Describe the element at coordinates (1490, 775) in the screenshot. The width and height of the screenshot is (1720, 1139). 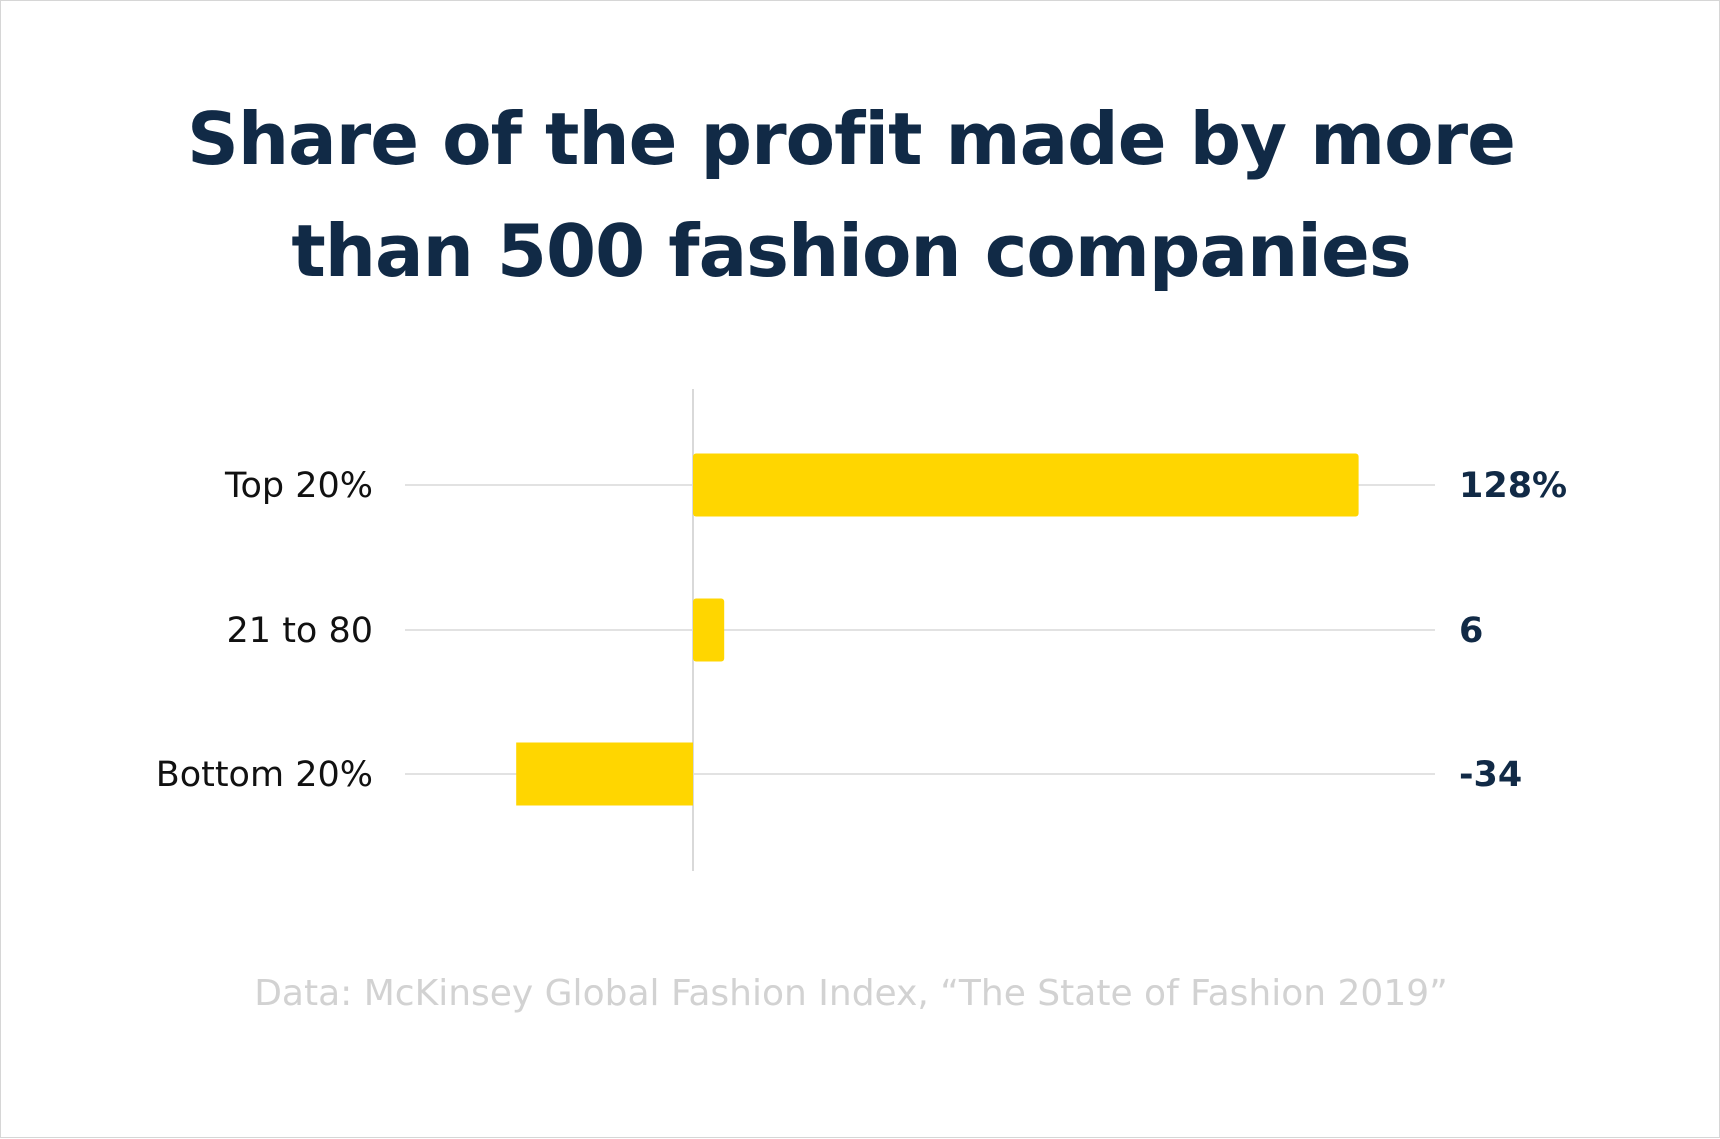
I see `value-label: -34` at that location.